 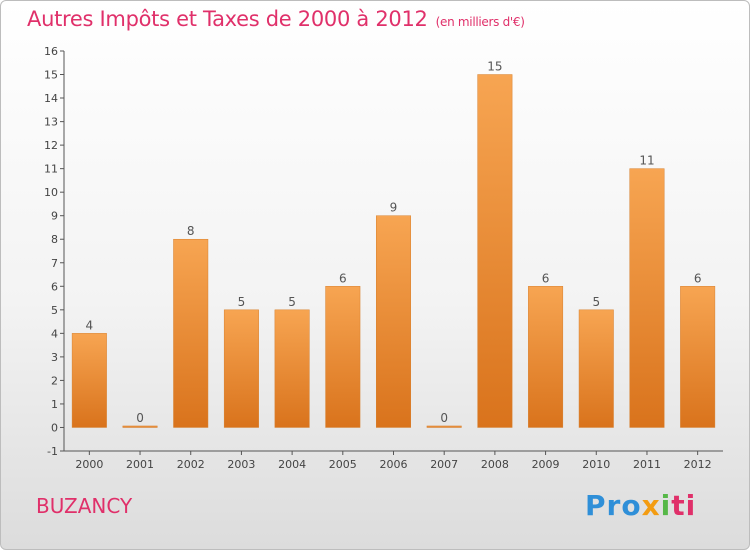 What do you see at coordinates (51, 169) in the screenshot?
I see `y-tick-label: 11` at bounding box center [51, 169].